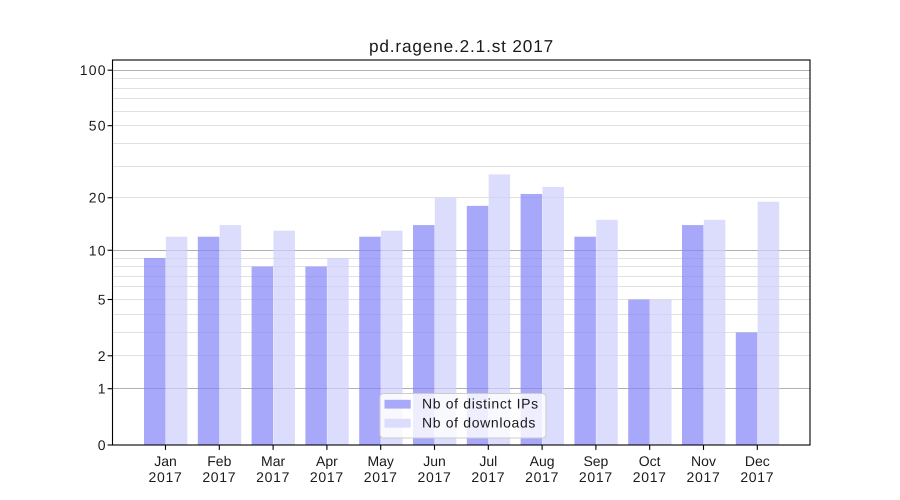 The image size is (900, 500). Describe the element at coordinates (165, 461) in the screenshot. I see `svg-text: Jan` at that location.